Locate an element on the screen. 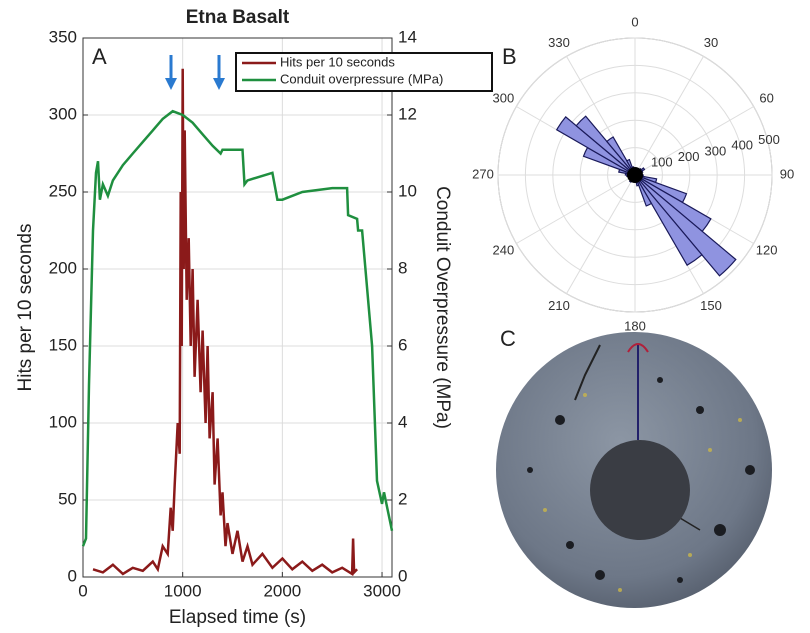  radius-label: 100 is located at coordinates (662, 162).